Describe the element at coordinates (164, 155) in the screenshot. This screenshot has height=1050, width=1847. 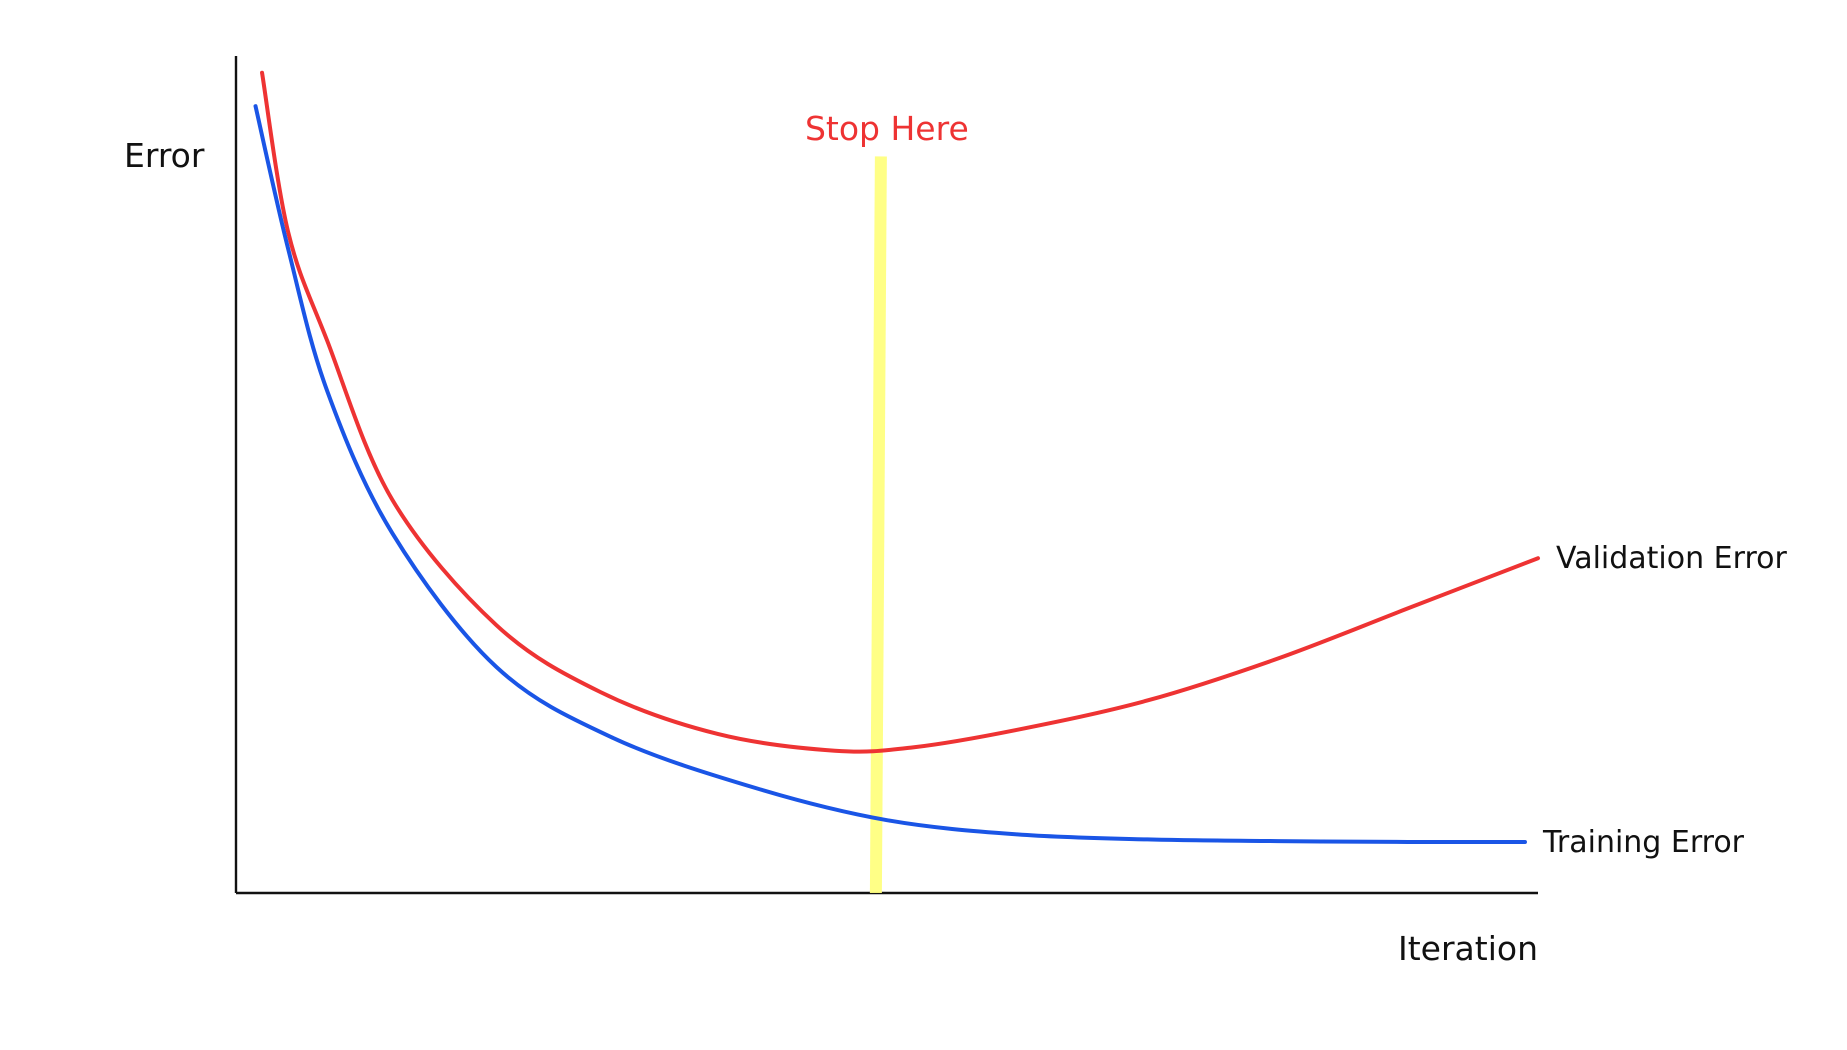
I see `y-axis-label: Error` at that location.